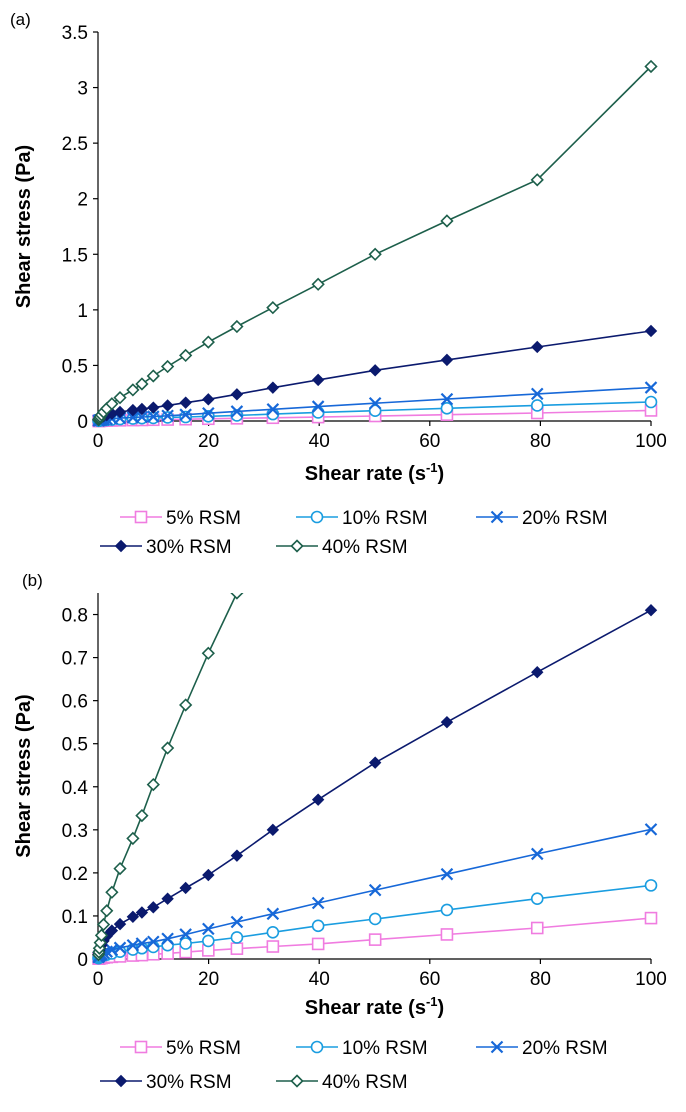 Image resolution: width=686 pixels, height=1112 pixels. What do you see at coordinates (362, 1048) in the screenshot?
I see `legend-item: 10% RSM` at bounding box center [362, 1048].